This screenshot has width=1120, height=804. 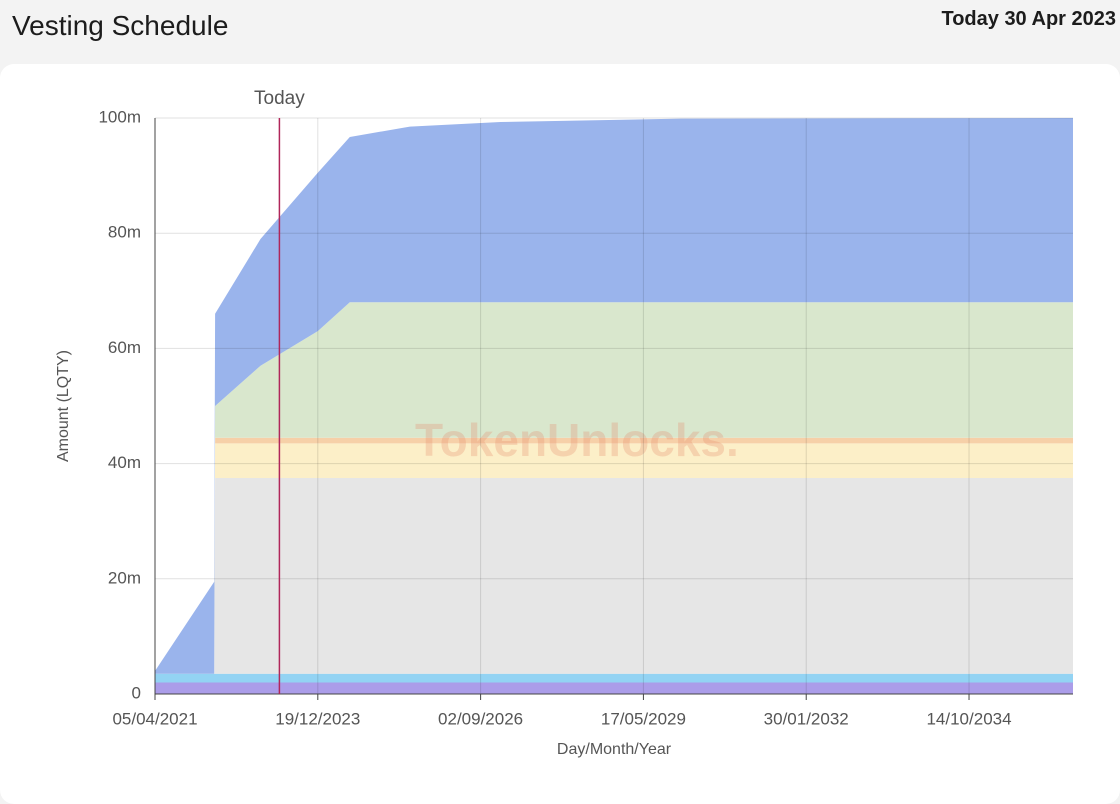 What do you see at coordinates (968, 718) in the screenshot?
I see `x-tick-label: 14/10/2034` at bounding box center [968, 718].